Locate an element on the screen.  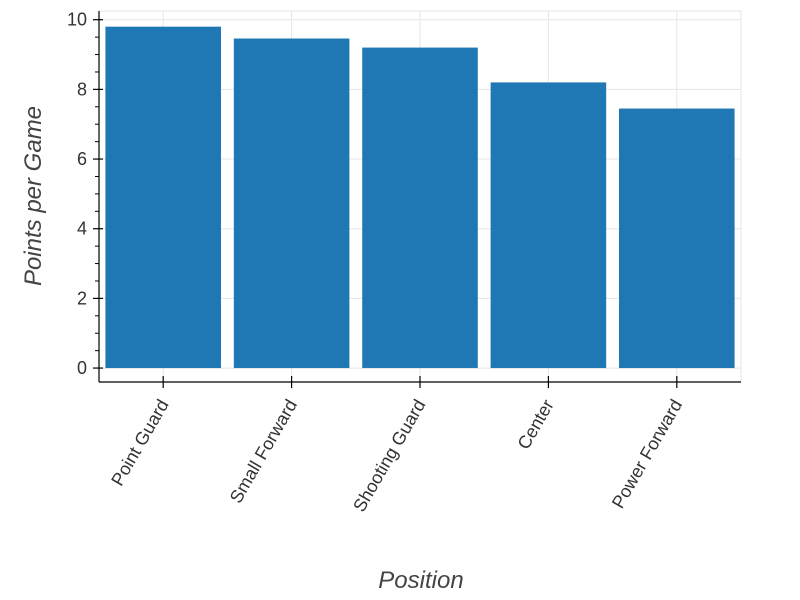
y-tick-label: 10 is located at coordinates (77, 20).